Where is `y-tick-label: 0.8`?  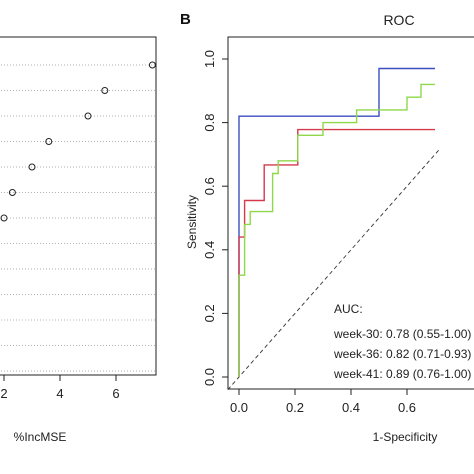
y-tick-label: 0.8 is located at coordinates (209, 123).